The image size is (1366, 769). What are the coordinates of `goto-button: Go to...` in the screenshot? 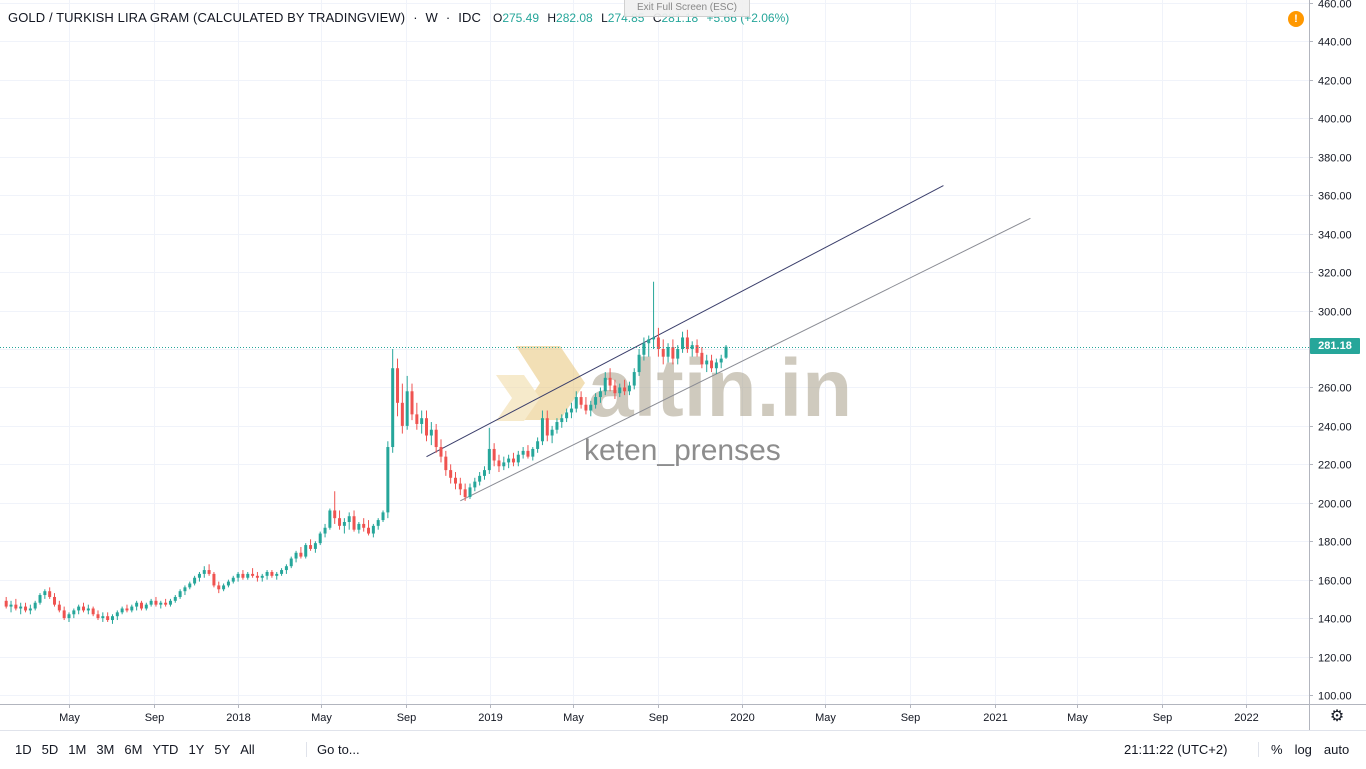 It's located at (333, 749).